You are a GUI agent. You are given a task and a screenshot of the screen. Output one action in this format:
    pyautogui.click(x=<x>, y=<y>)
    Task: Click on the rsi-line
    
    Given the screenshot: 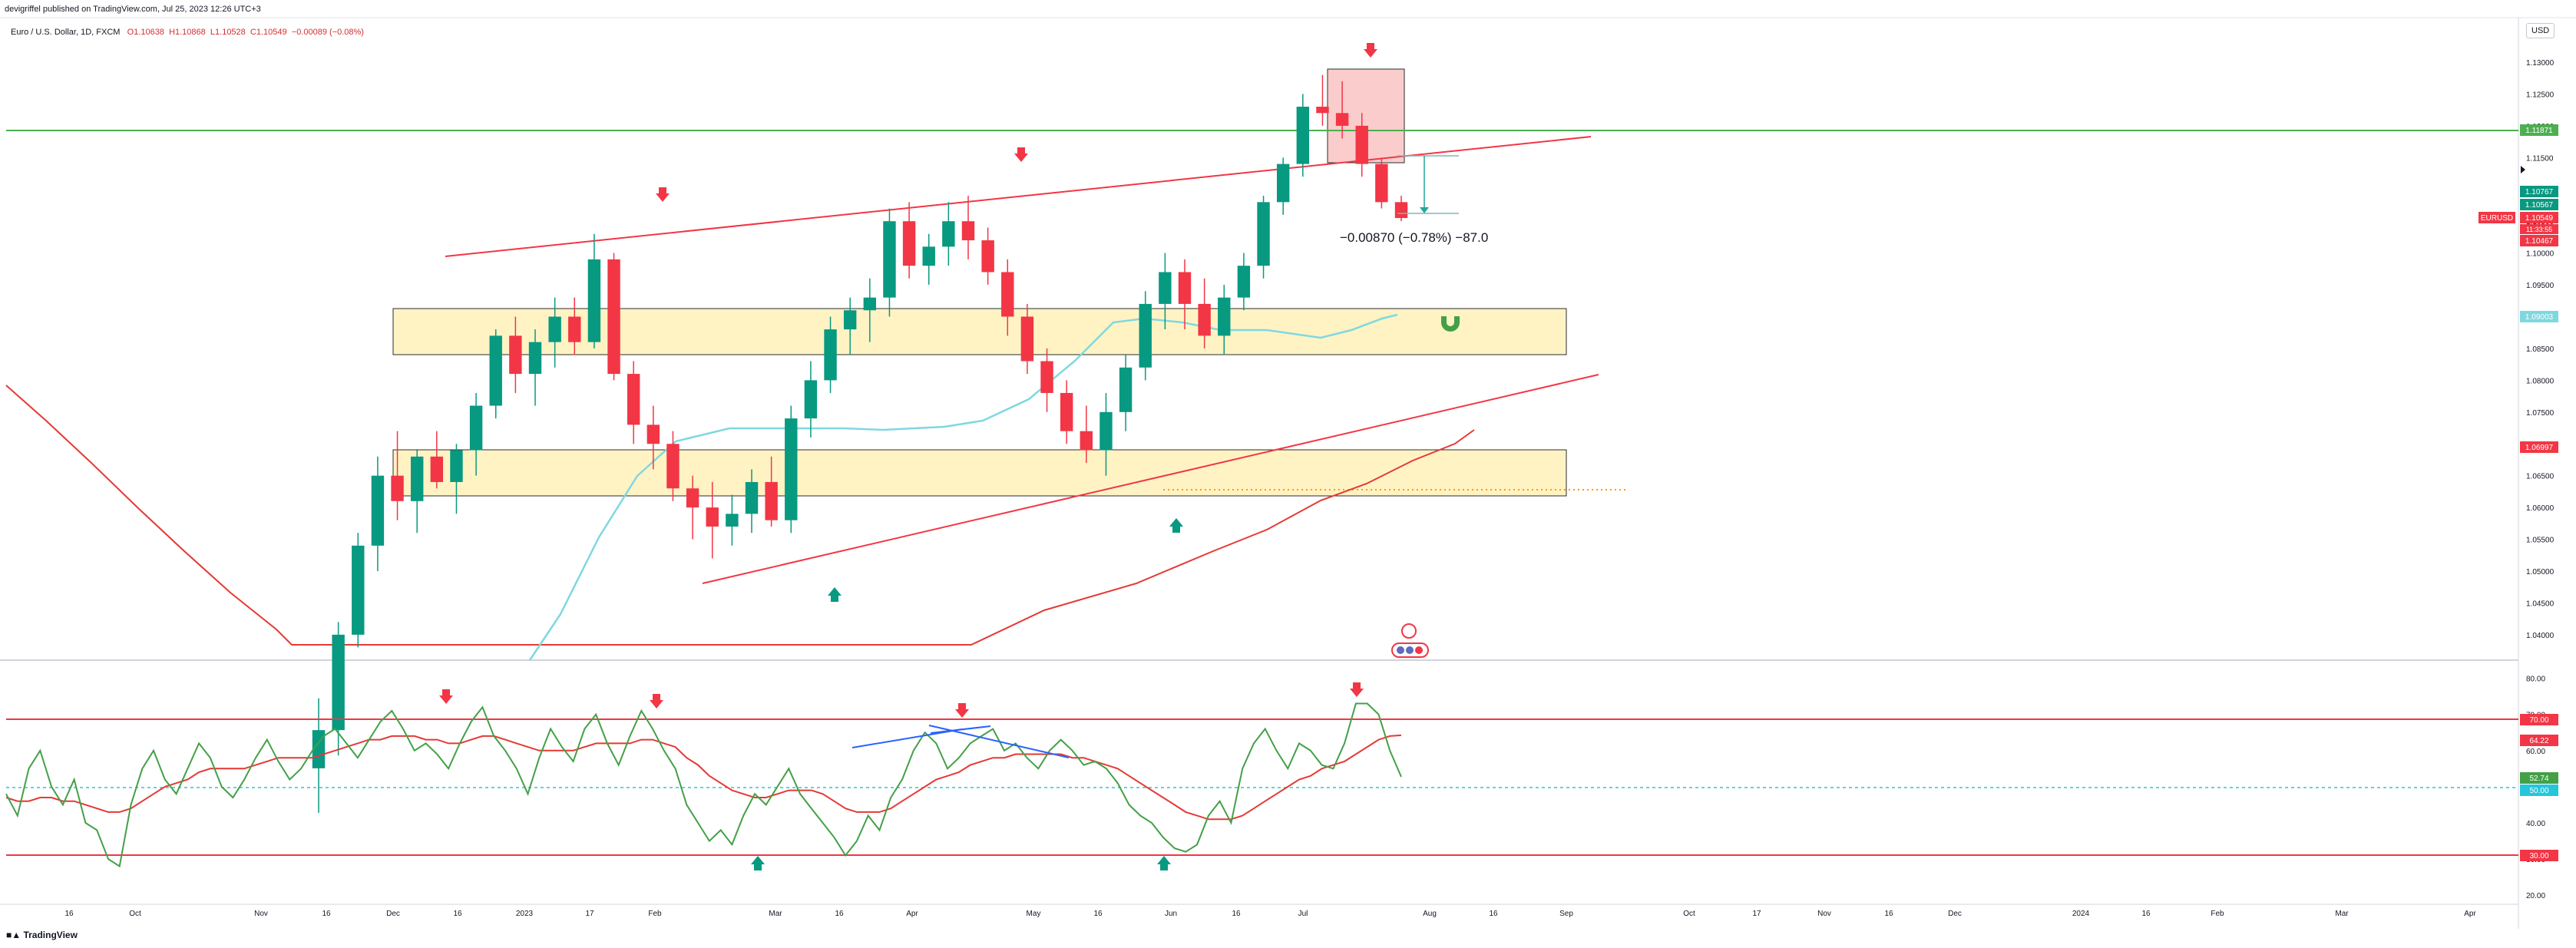 What is the action you would take?
    pyautogui.click(x=703, y=785)
    